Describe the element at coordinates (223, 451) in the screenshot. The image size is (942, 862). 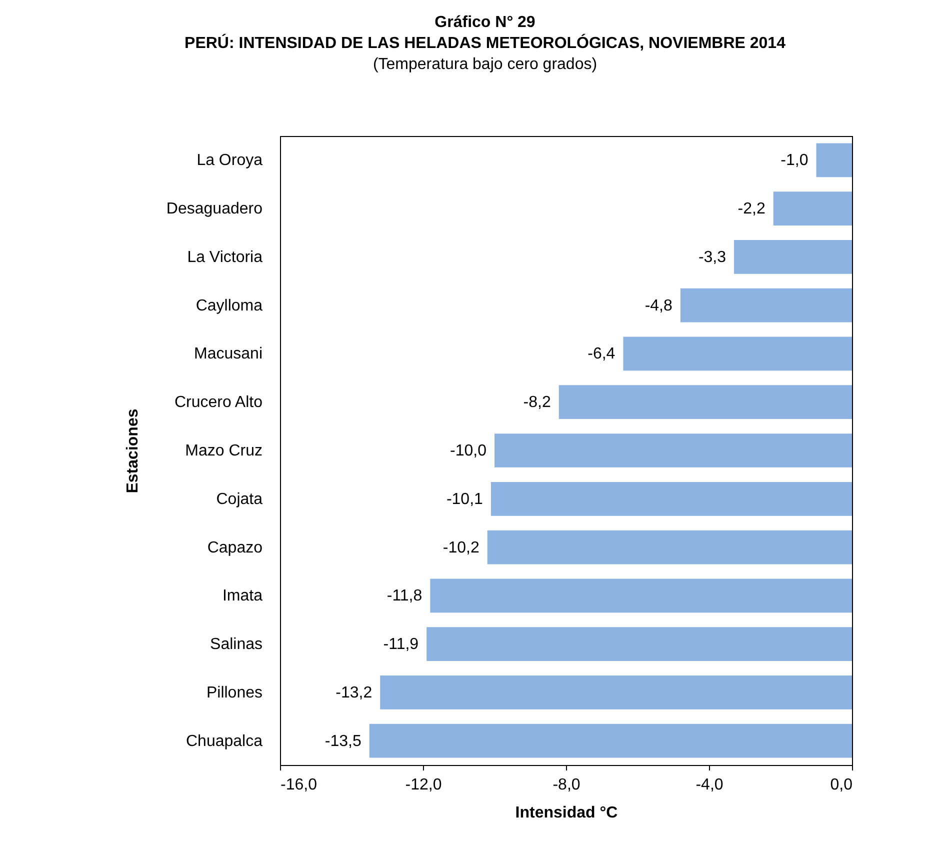
I see `y-tick-label: Mazo Cruz` at that location.